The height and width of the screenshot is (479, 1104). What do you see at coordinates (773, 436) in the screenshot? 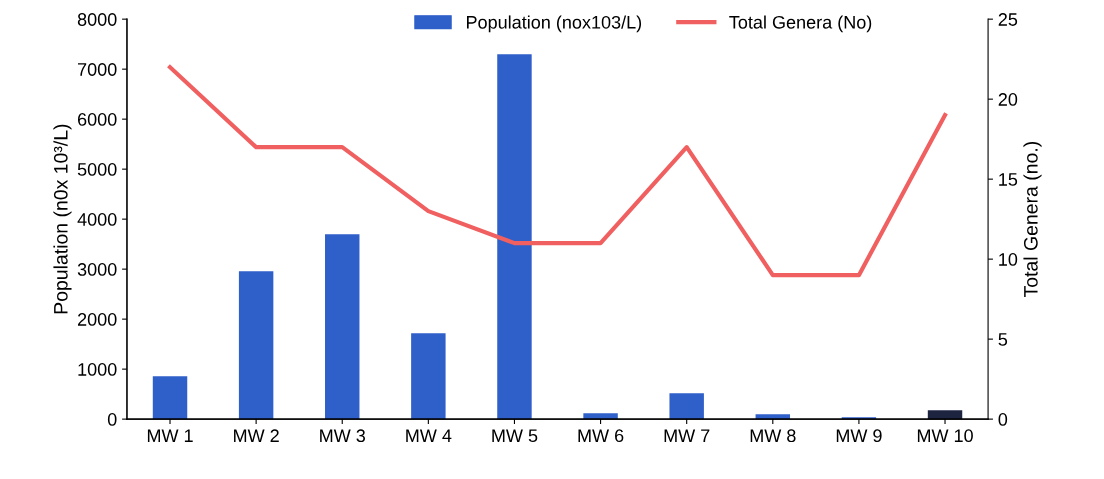
I see `x-tick-label: MW 8` at bounding box center [773, 436].